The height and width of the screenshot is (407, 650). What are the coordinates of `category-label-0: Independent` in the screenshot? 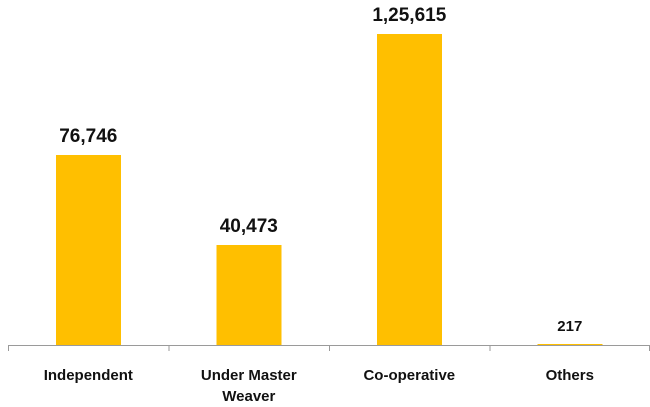 It's located at (88, 375).